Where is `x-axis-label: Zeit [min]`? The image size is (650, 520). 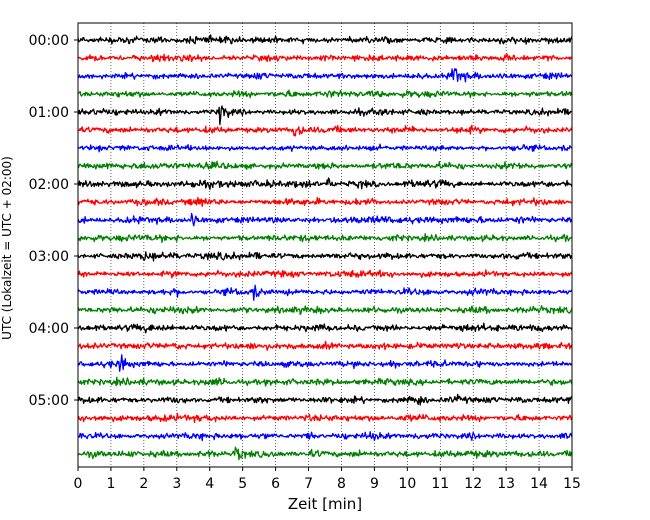
x-axis-label: Zeit [min] is located at coordinates (325, 504).